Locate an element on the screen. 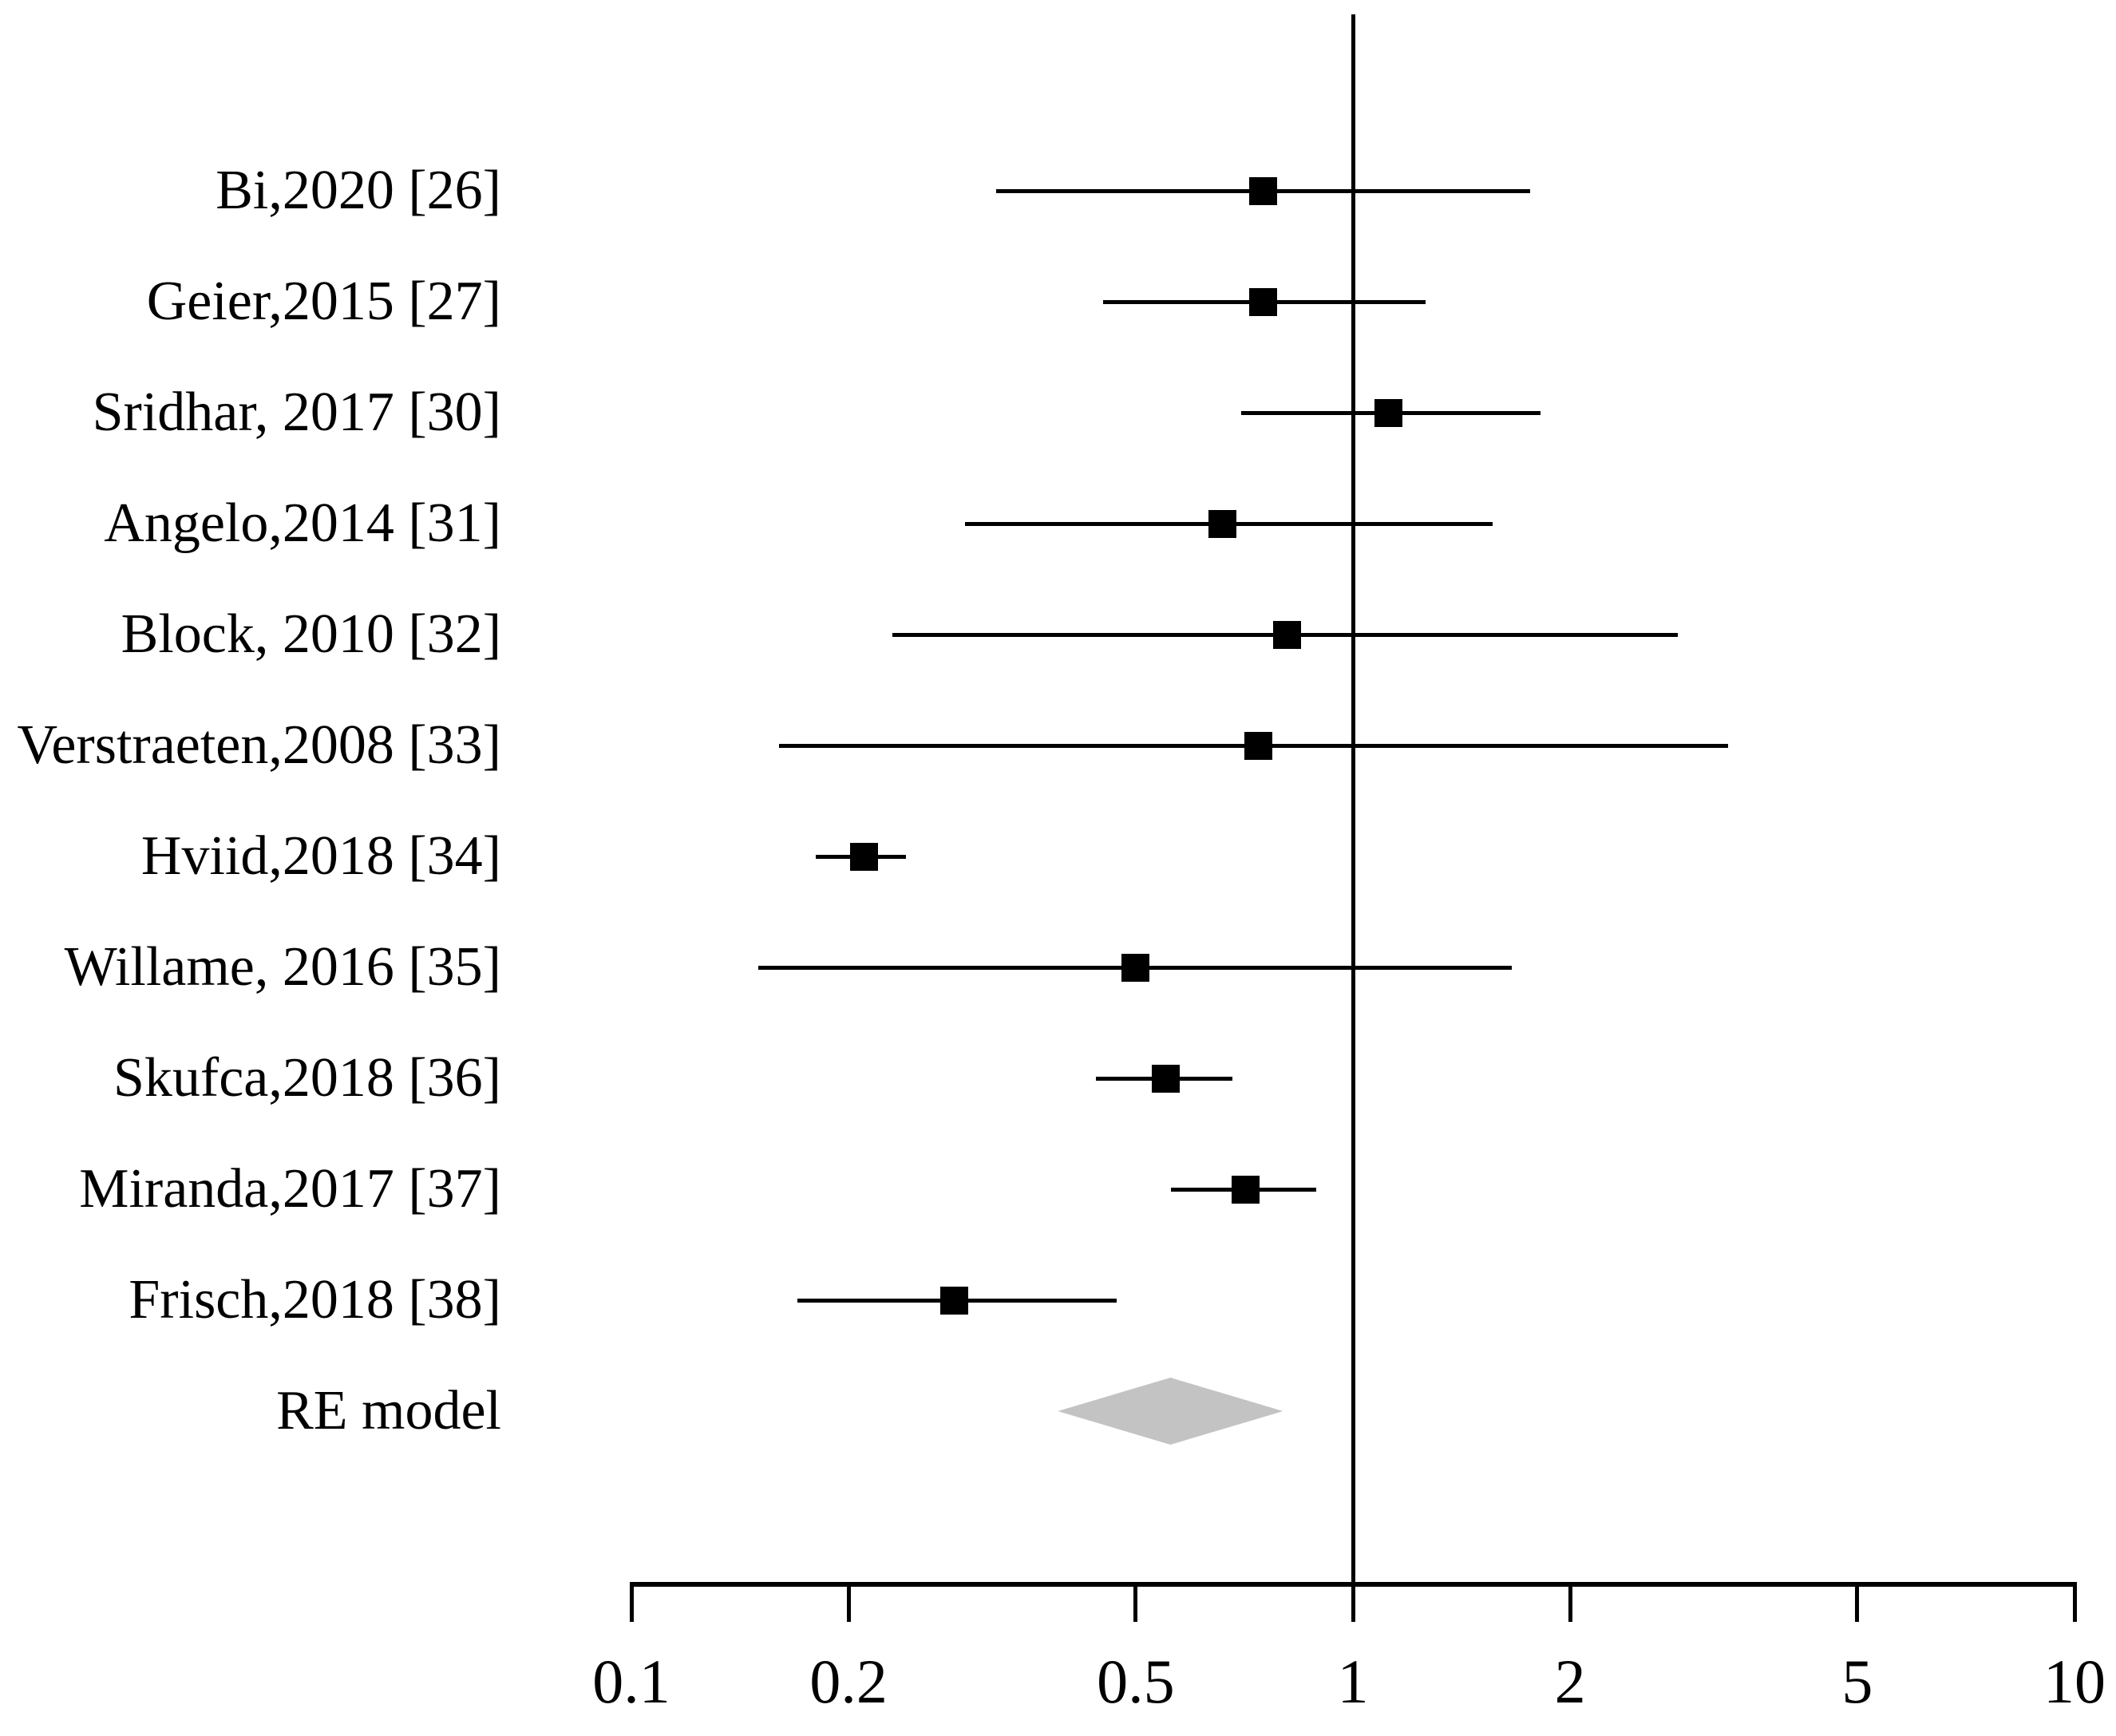 The height and width of the screenshot is (1736, 2116). axis-tick-label: 0.5 is located at coordinates (1136, 1681).